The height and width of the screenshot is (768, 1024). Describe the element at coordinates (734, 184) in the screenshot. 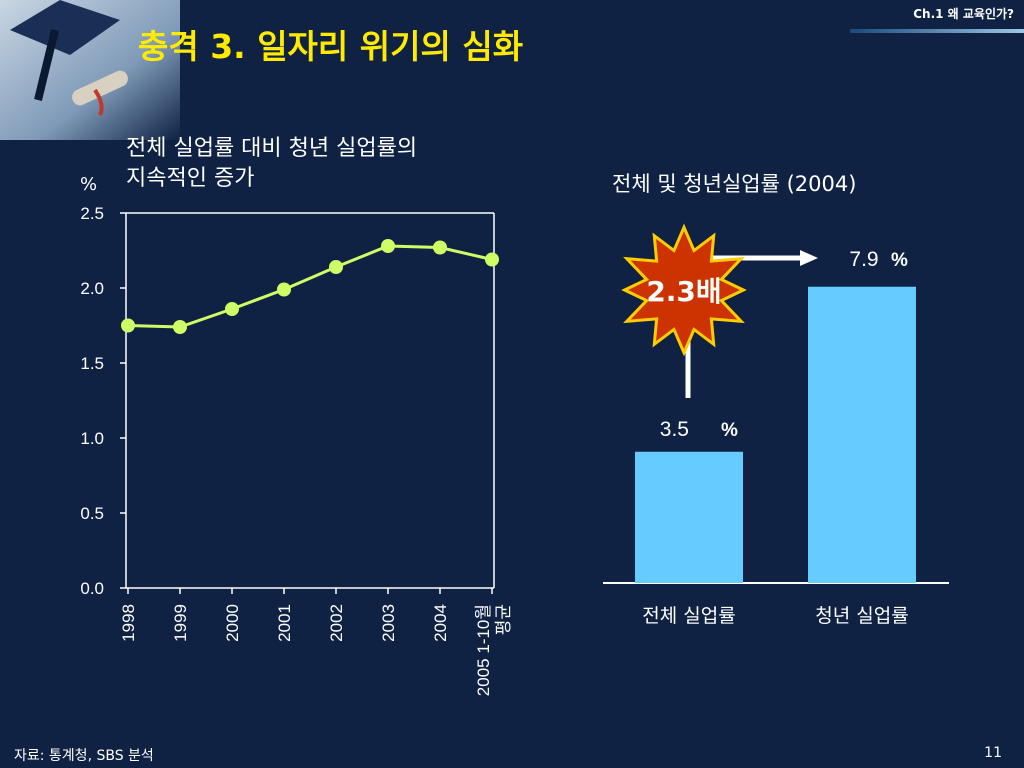

I see `bar-chart-title: 전체 및 청년실업률 (2004)` at that location.